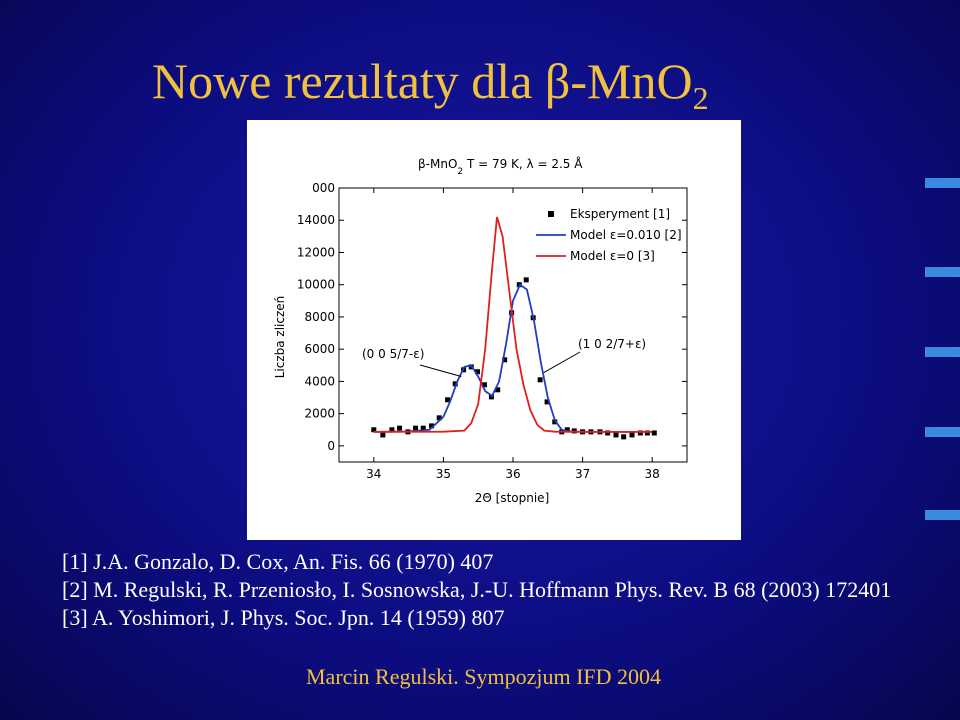 The height and width of the screenshot is (720, 960). What do you see at coordinates (430, 84) in the screenshot?
I see `slide-title: Nowe rezultaty dla β-MnO2` at bounding box center [430, 84].